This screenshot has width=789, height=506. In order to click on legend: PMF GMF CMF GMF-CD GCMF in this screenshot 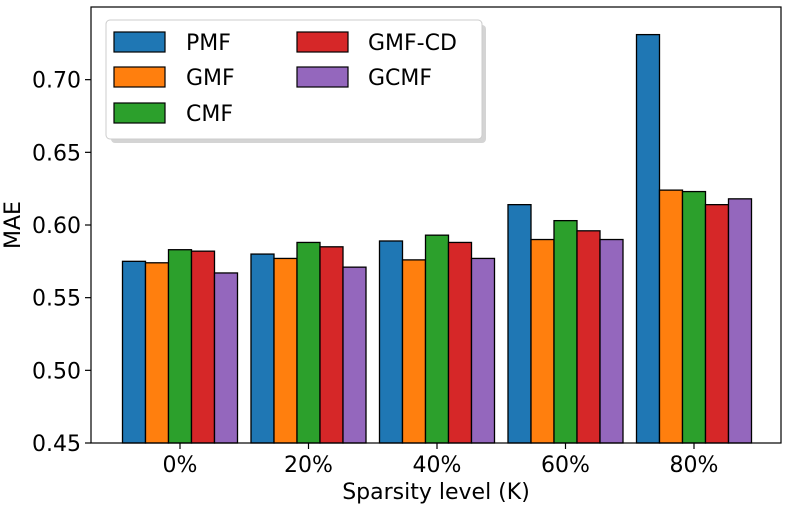, I will do `click(295, 81)`.